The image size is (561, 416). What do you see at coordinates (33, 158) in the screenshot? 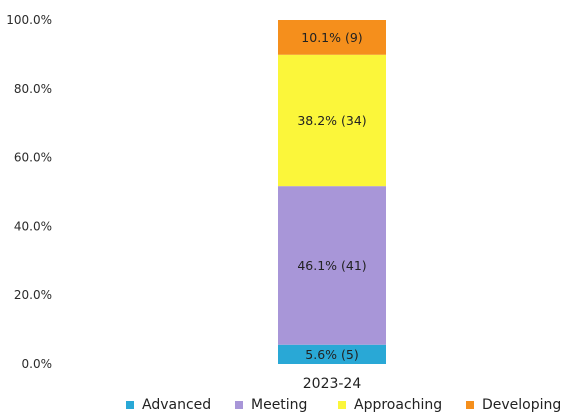
I see `y-tick-label: 60.0%` at bounding box center [33, 158].